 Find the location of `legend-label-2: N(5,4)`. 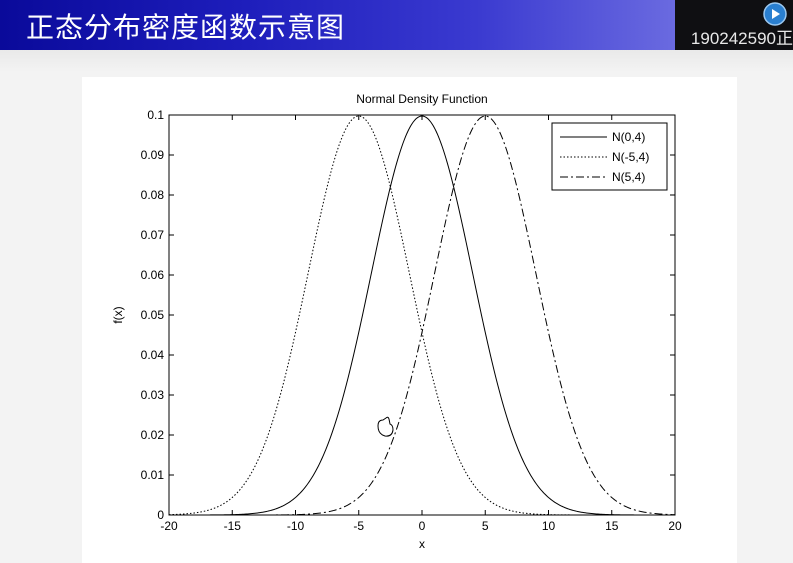

legend-label-2: N(5,4) is located at coordinates (628, 177).